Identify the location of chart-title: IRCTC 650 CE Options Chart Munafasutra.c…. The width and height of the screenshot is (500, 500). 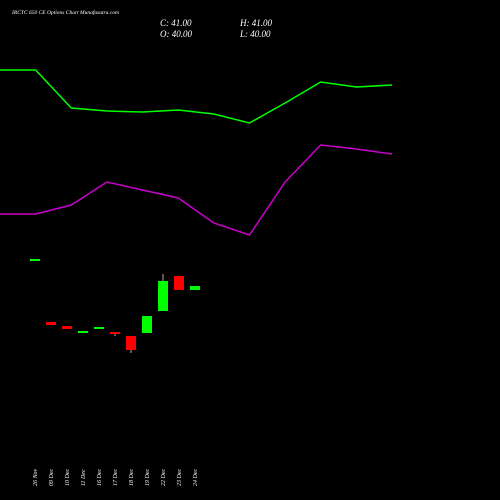
(65, 12).